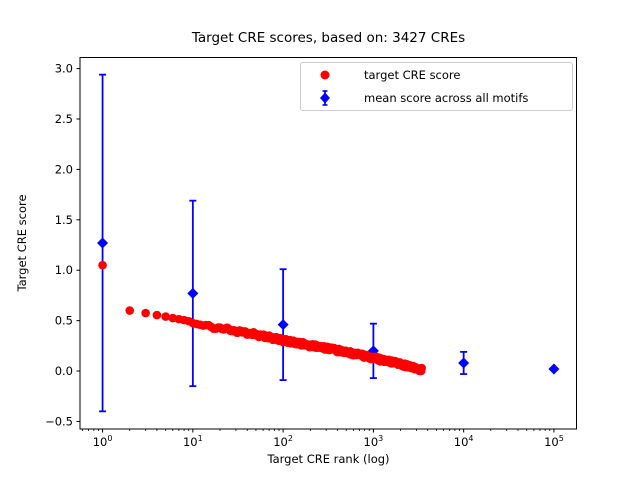 The height and width of the screenshot is (480, 640). Describe the element at coordinates (464, 441) in the screenshot. I see `x-tick-label: 10⁴` at that location.